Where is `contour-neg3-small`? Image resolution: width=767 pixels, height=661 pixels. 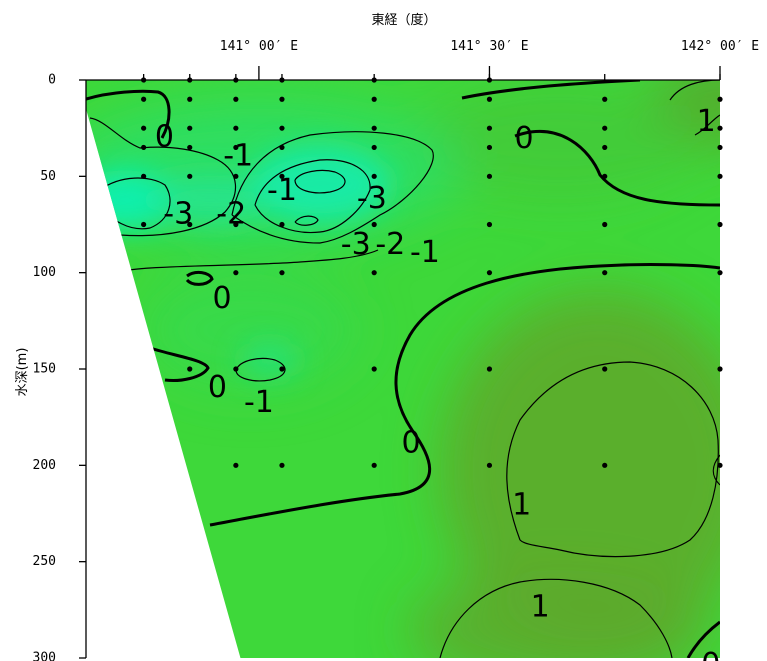 contour-neg3-small is located at coordinates (306, 220).